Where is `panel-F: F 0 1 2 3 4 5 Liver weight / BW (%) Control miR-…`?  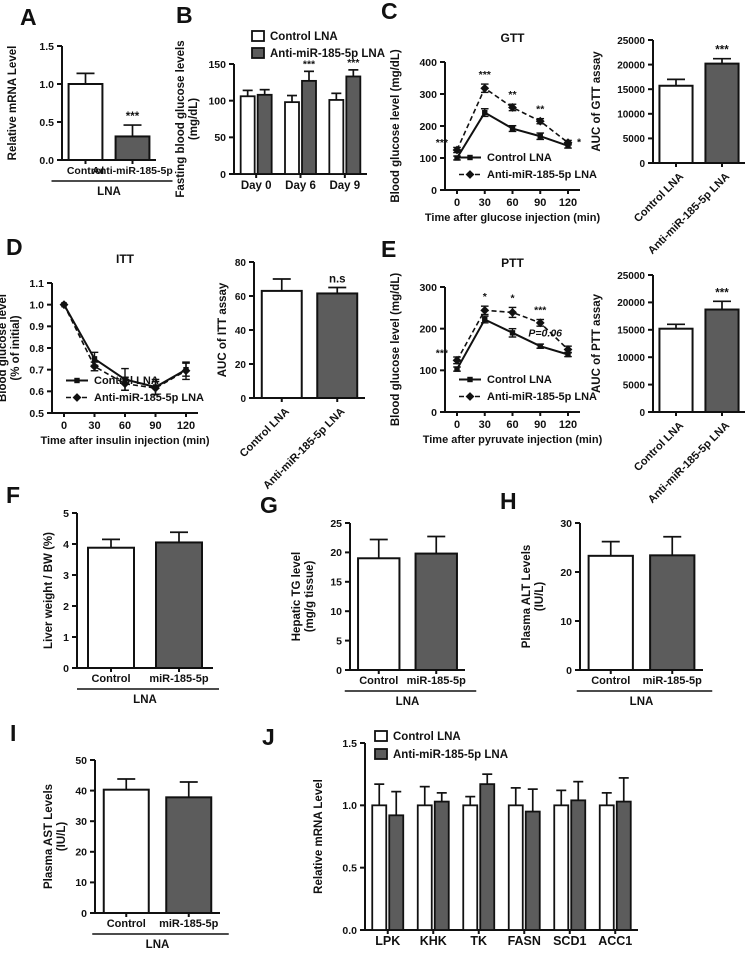 panel-F: F 0 1 2 3 4 5 Liver weight / BW (%) Control miR-… is located at coordinates (125, 596).